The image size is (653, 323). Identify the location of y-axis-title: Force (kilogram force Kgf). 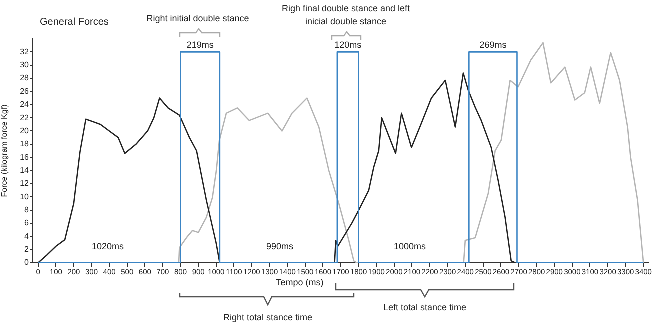
(5, 151).